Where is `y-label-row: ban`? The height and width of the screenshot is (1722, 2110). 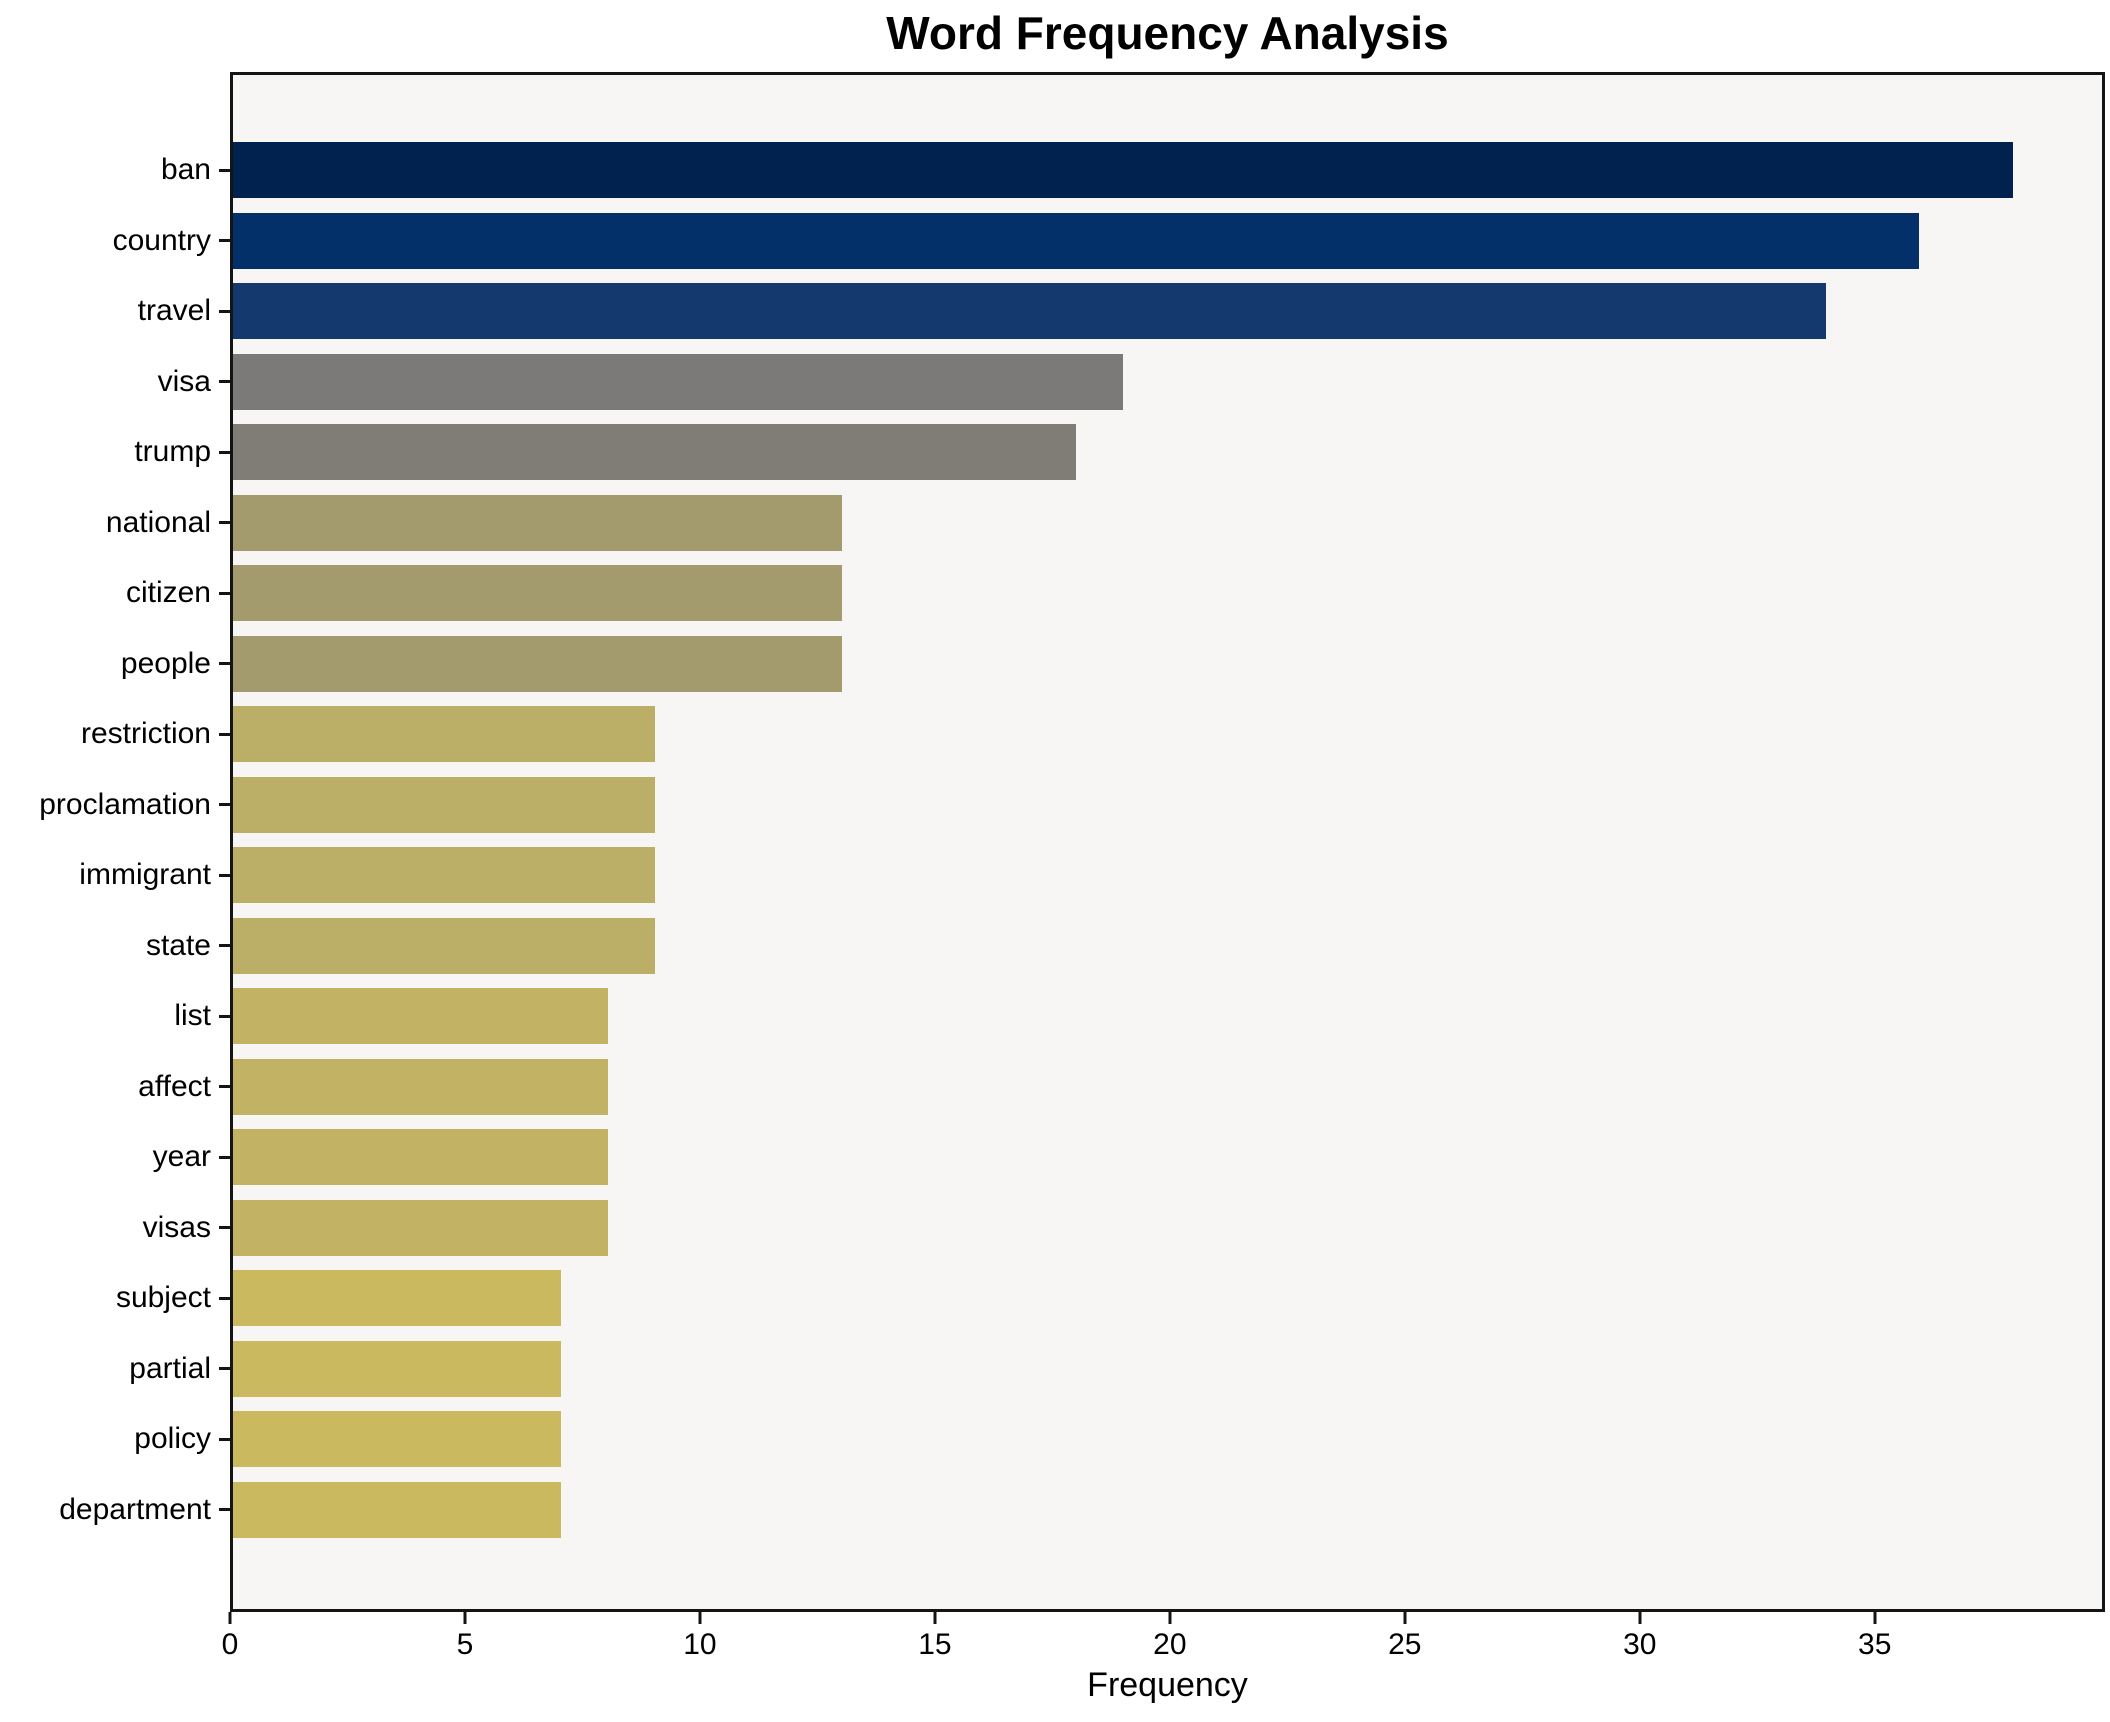
y-label-row: ban is located at coordinates (115, 170).